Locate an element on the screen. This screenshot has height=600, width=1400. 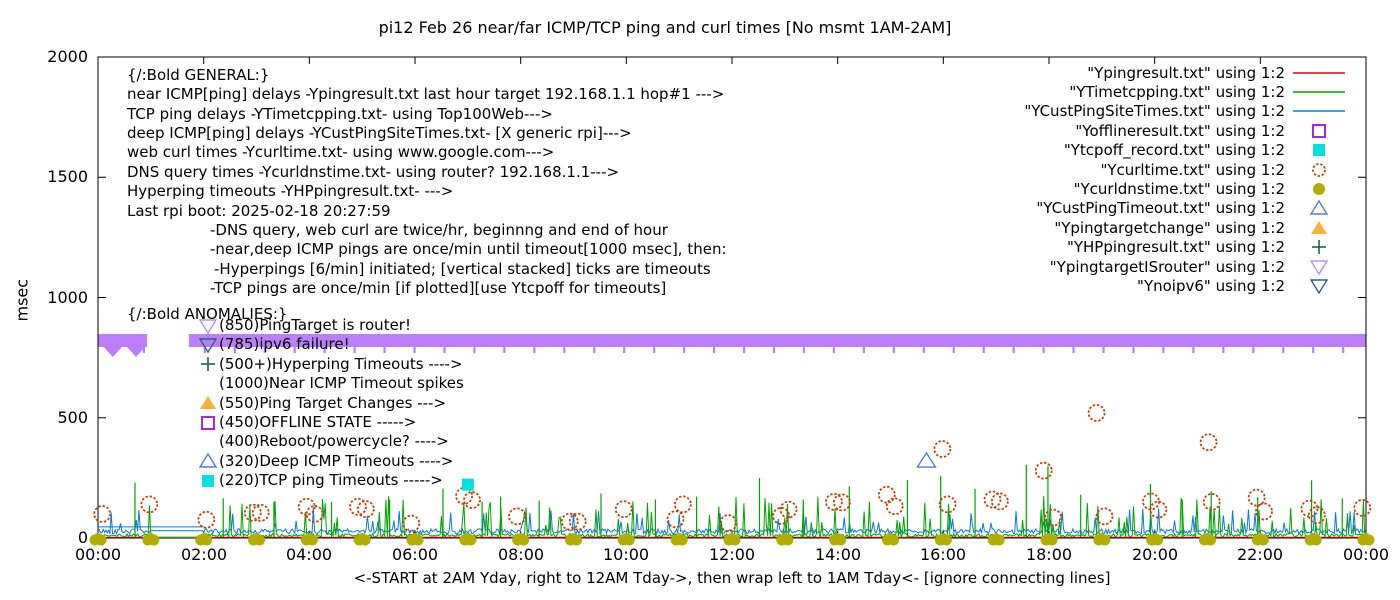
legend-label: "YpingtargetISrouter" using 1:2 is located at coordinates (1167, 266).